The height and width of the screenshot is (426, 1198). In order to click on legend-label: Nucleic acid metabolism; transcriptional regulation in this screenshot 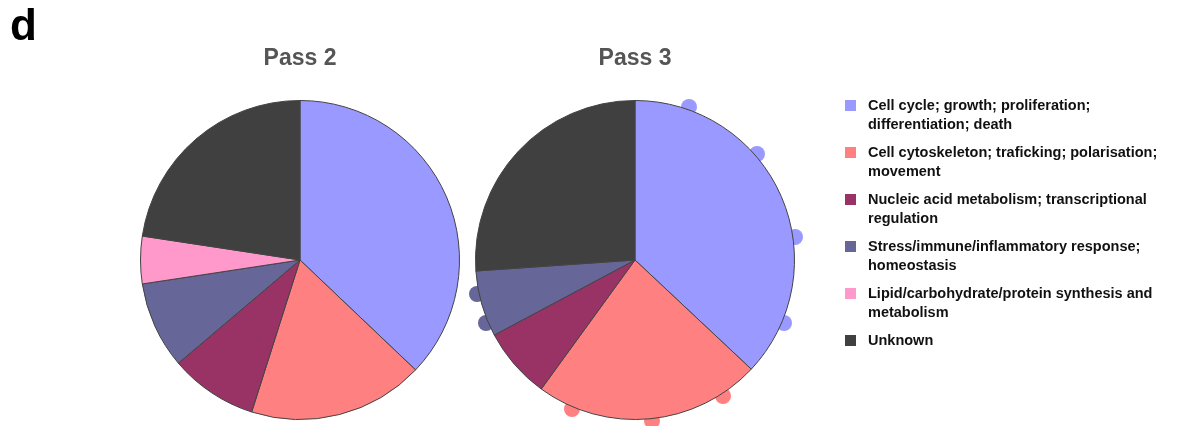, I will do `click(1008, 209)`.